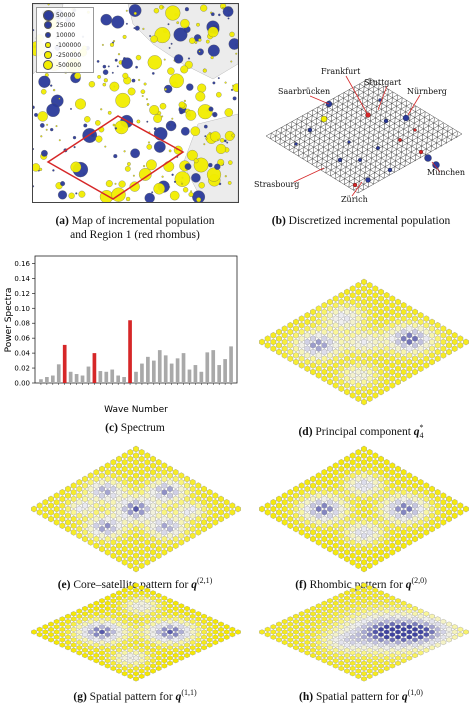 This screenshot has height=704, width=474. What do you see at coordinates (48, 55) in the screenshot?
I see `legend-circle-icon` at bounding box center [48, 55].